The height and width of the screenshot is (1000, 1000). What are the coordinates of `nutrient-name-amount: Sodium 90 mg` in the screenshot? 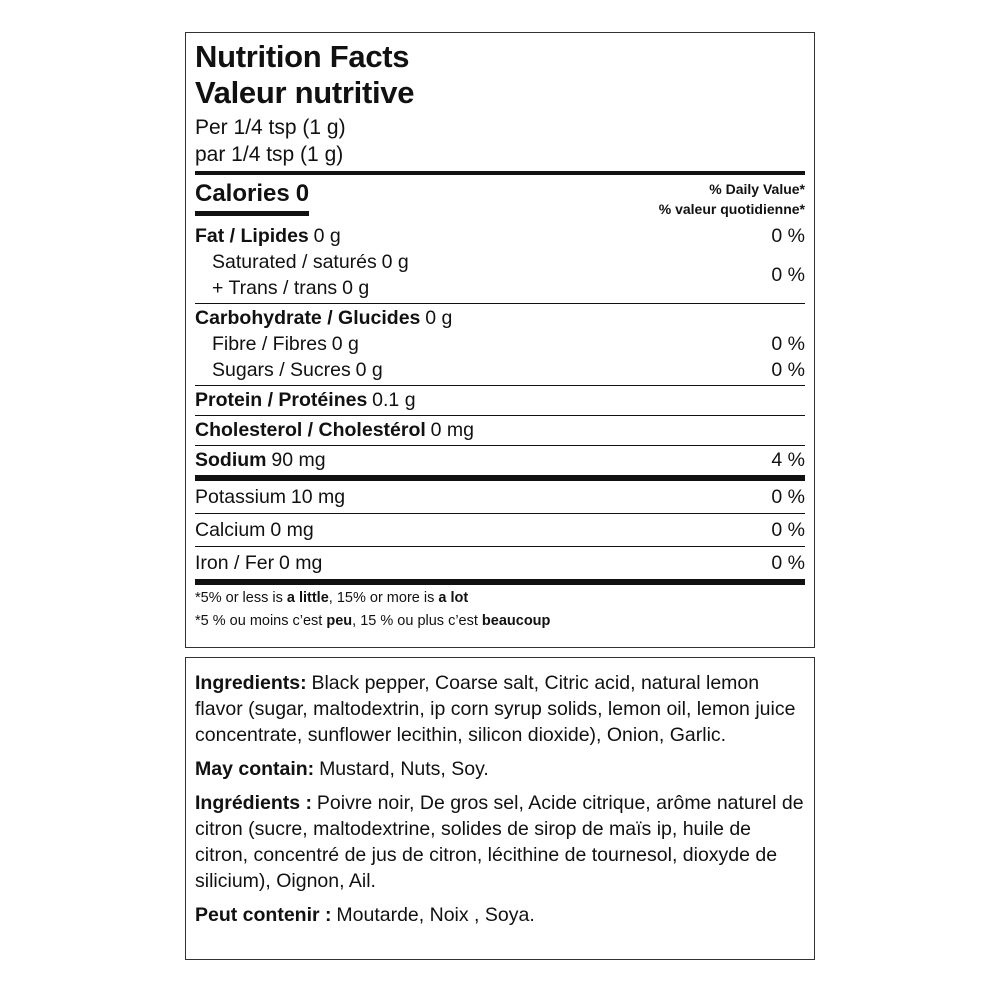 It's located at (260, 460).